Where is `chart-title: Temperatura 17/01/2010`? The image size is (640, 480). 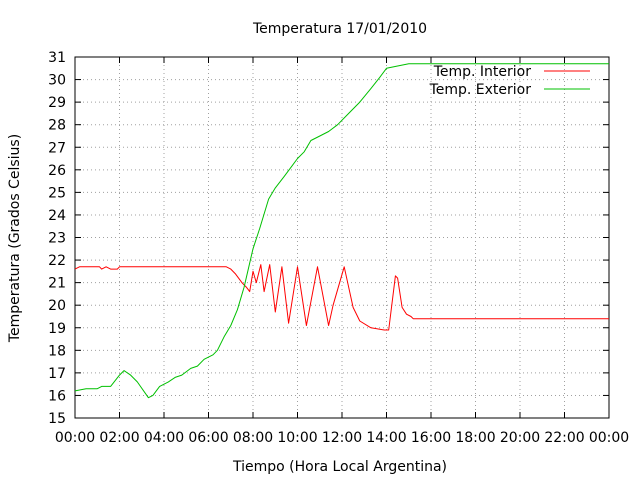
chart-title: Temperatura 17/01/2010 is located at coordinates (339, 29).